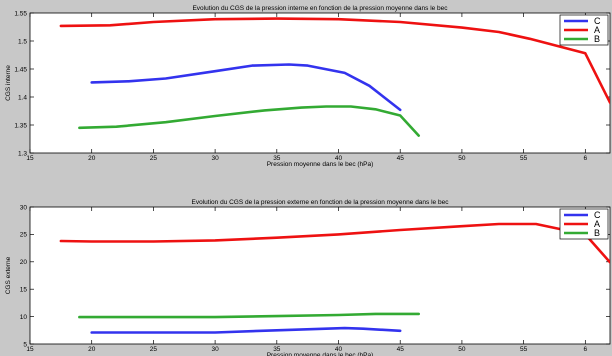  What do you see at coordinates (154, 349) in the screenshot?
I see `chart-2-x-tick-label: 25` at bounding box center [154, 349].